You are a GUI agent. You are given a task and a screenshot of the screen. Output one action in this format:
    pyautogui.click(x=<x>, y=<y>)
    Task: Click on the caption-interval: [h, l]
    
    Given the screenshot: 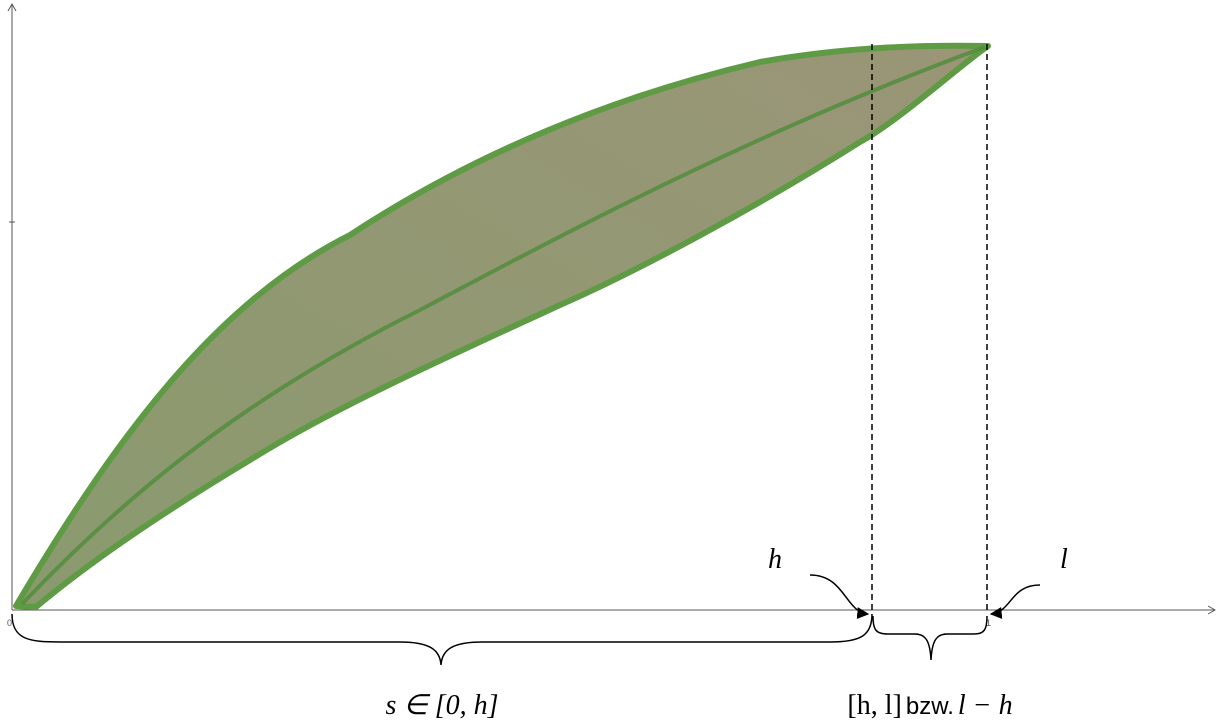 What is the action you would take?
    pyautogui.click(x=874, y=705)
    